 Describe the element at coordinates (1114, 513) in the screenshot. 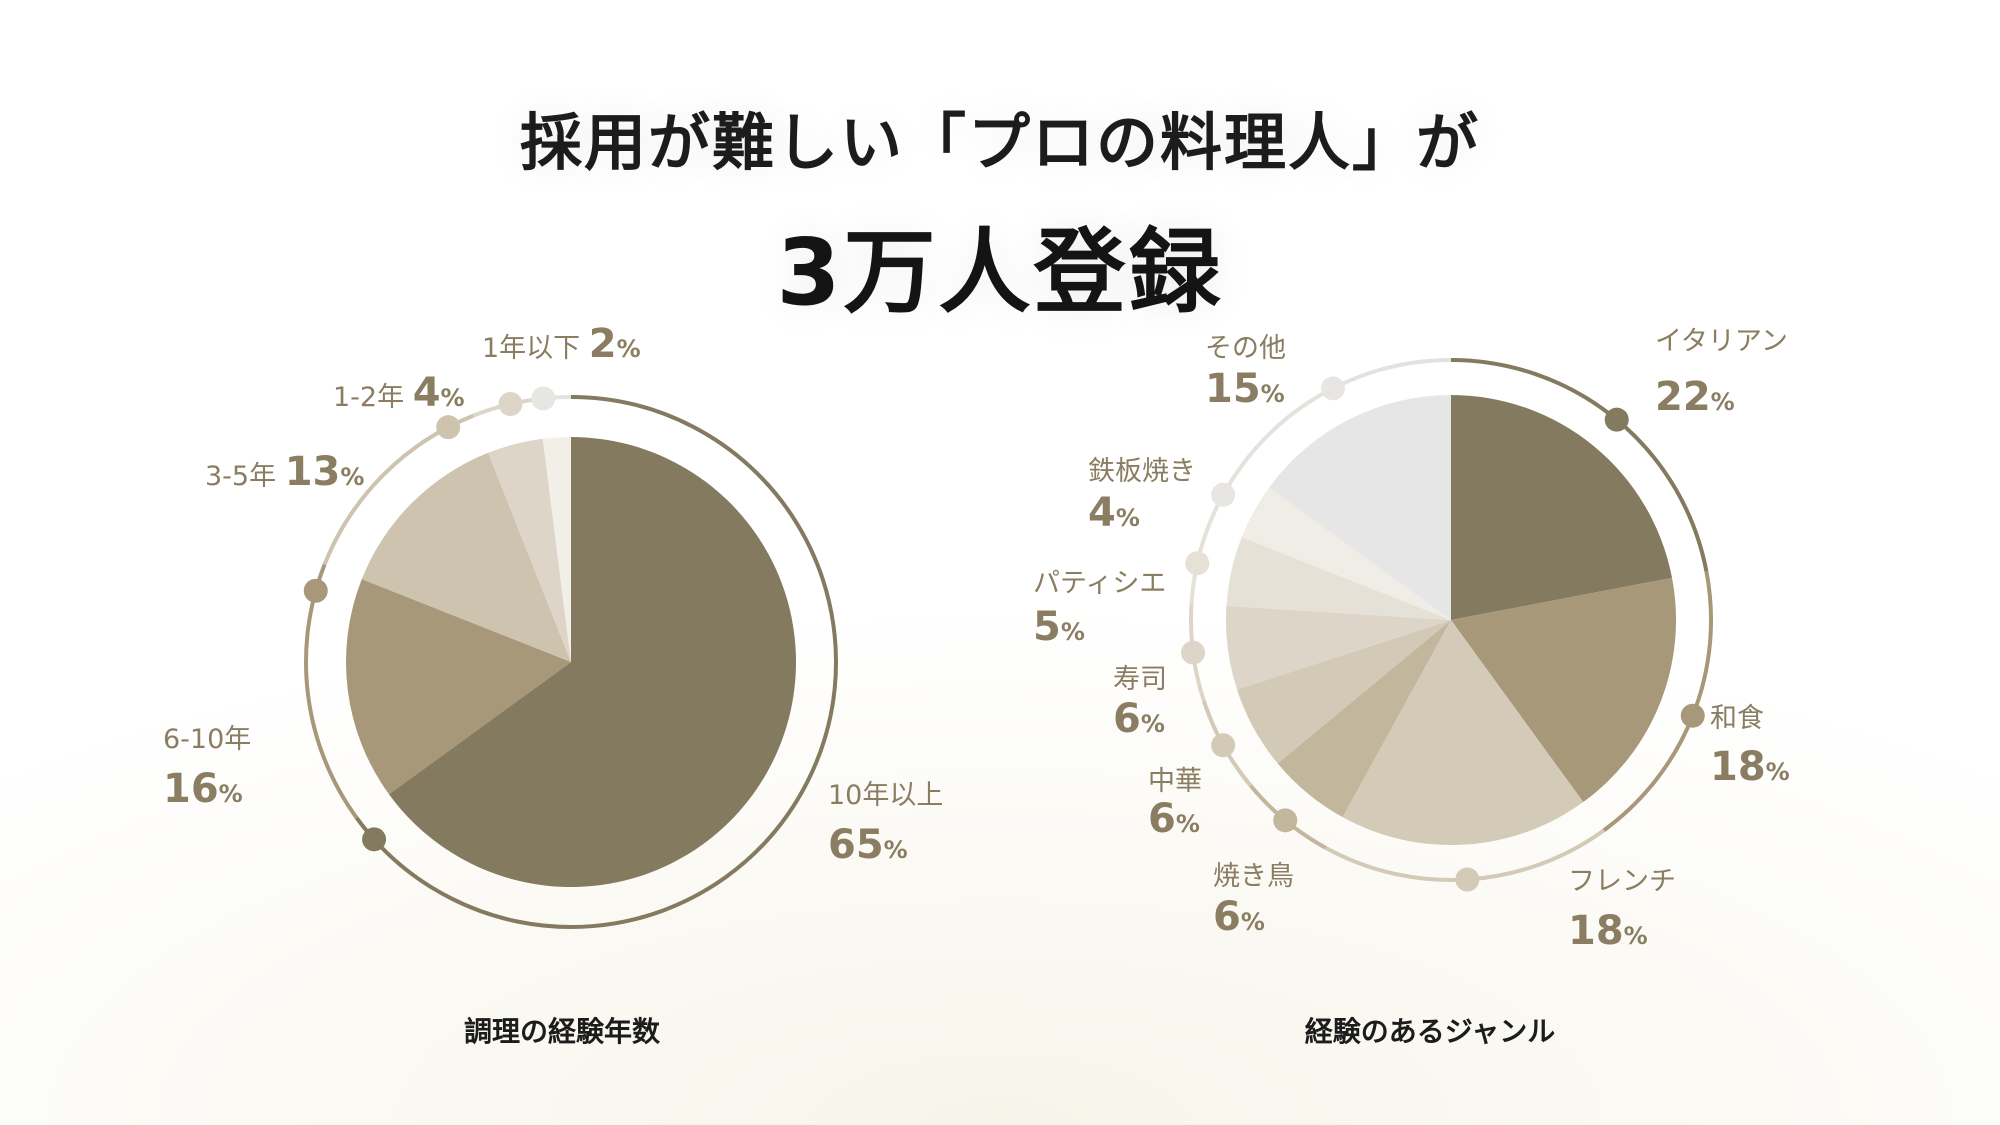

I see `slice-value-8: 4%` at that location.